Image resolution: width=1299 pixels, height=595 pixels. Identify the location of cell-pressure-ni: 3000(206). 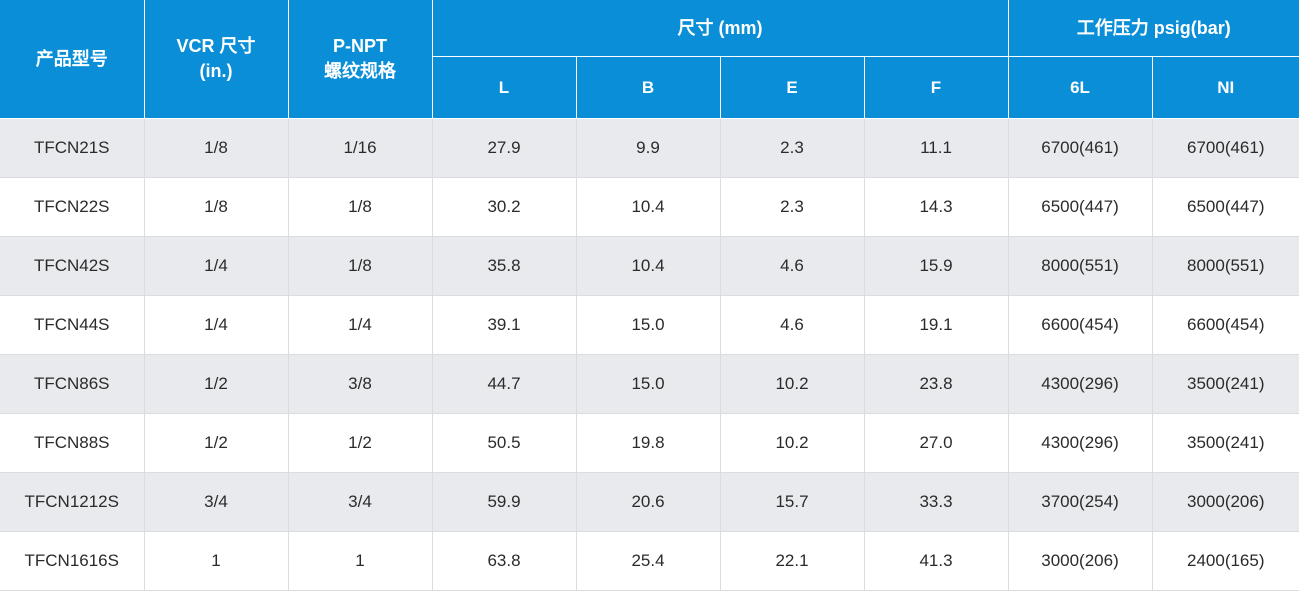
(1225, 502).